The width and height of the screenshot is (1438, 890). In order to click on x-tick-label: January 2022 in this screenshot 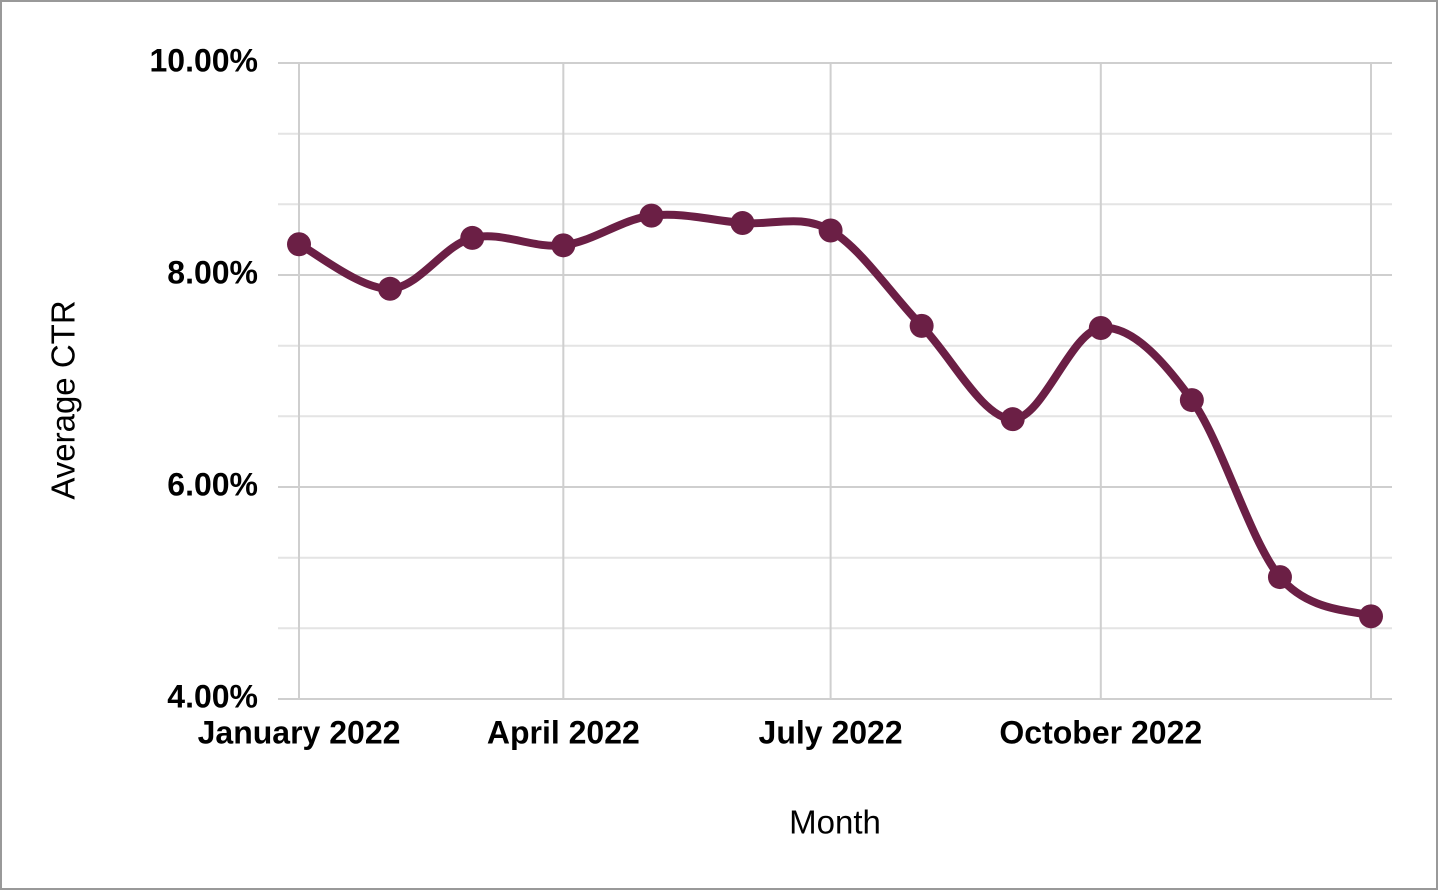, I will do `click(299, 732)`.